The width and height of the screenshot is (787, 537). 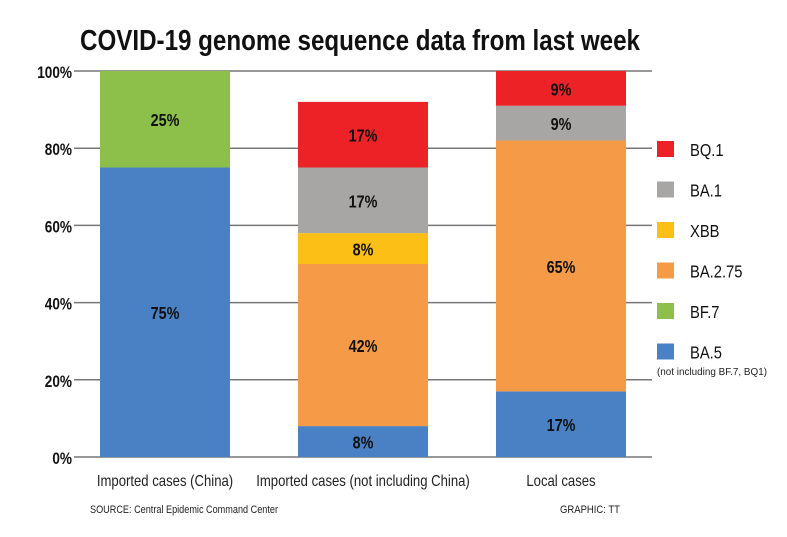 I want to click on y-tick-label: 60%, so click(x=58, y=227).